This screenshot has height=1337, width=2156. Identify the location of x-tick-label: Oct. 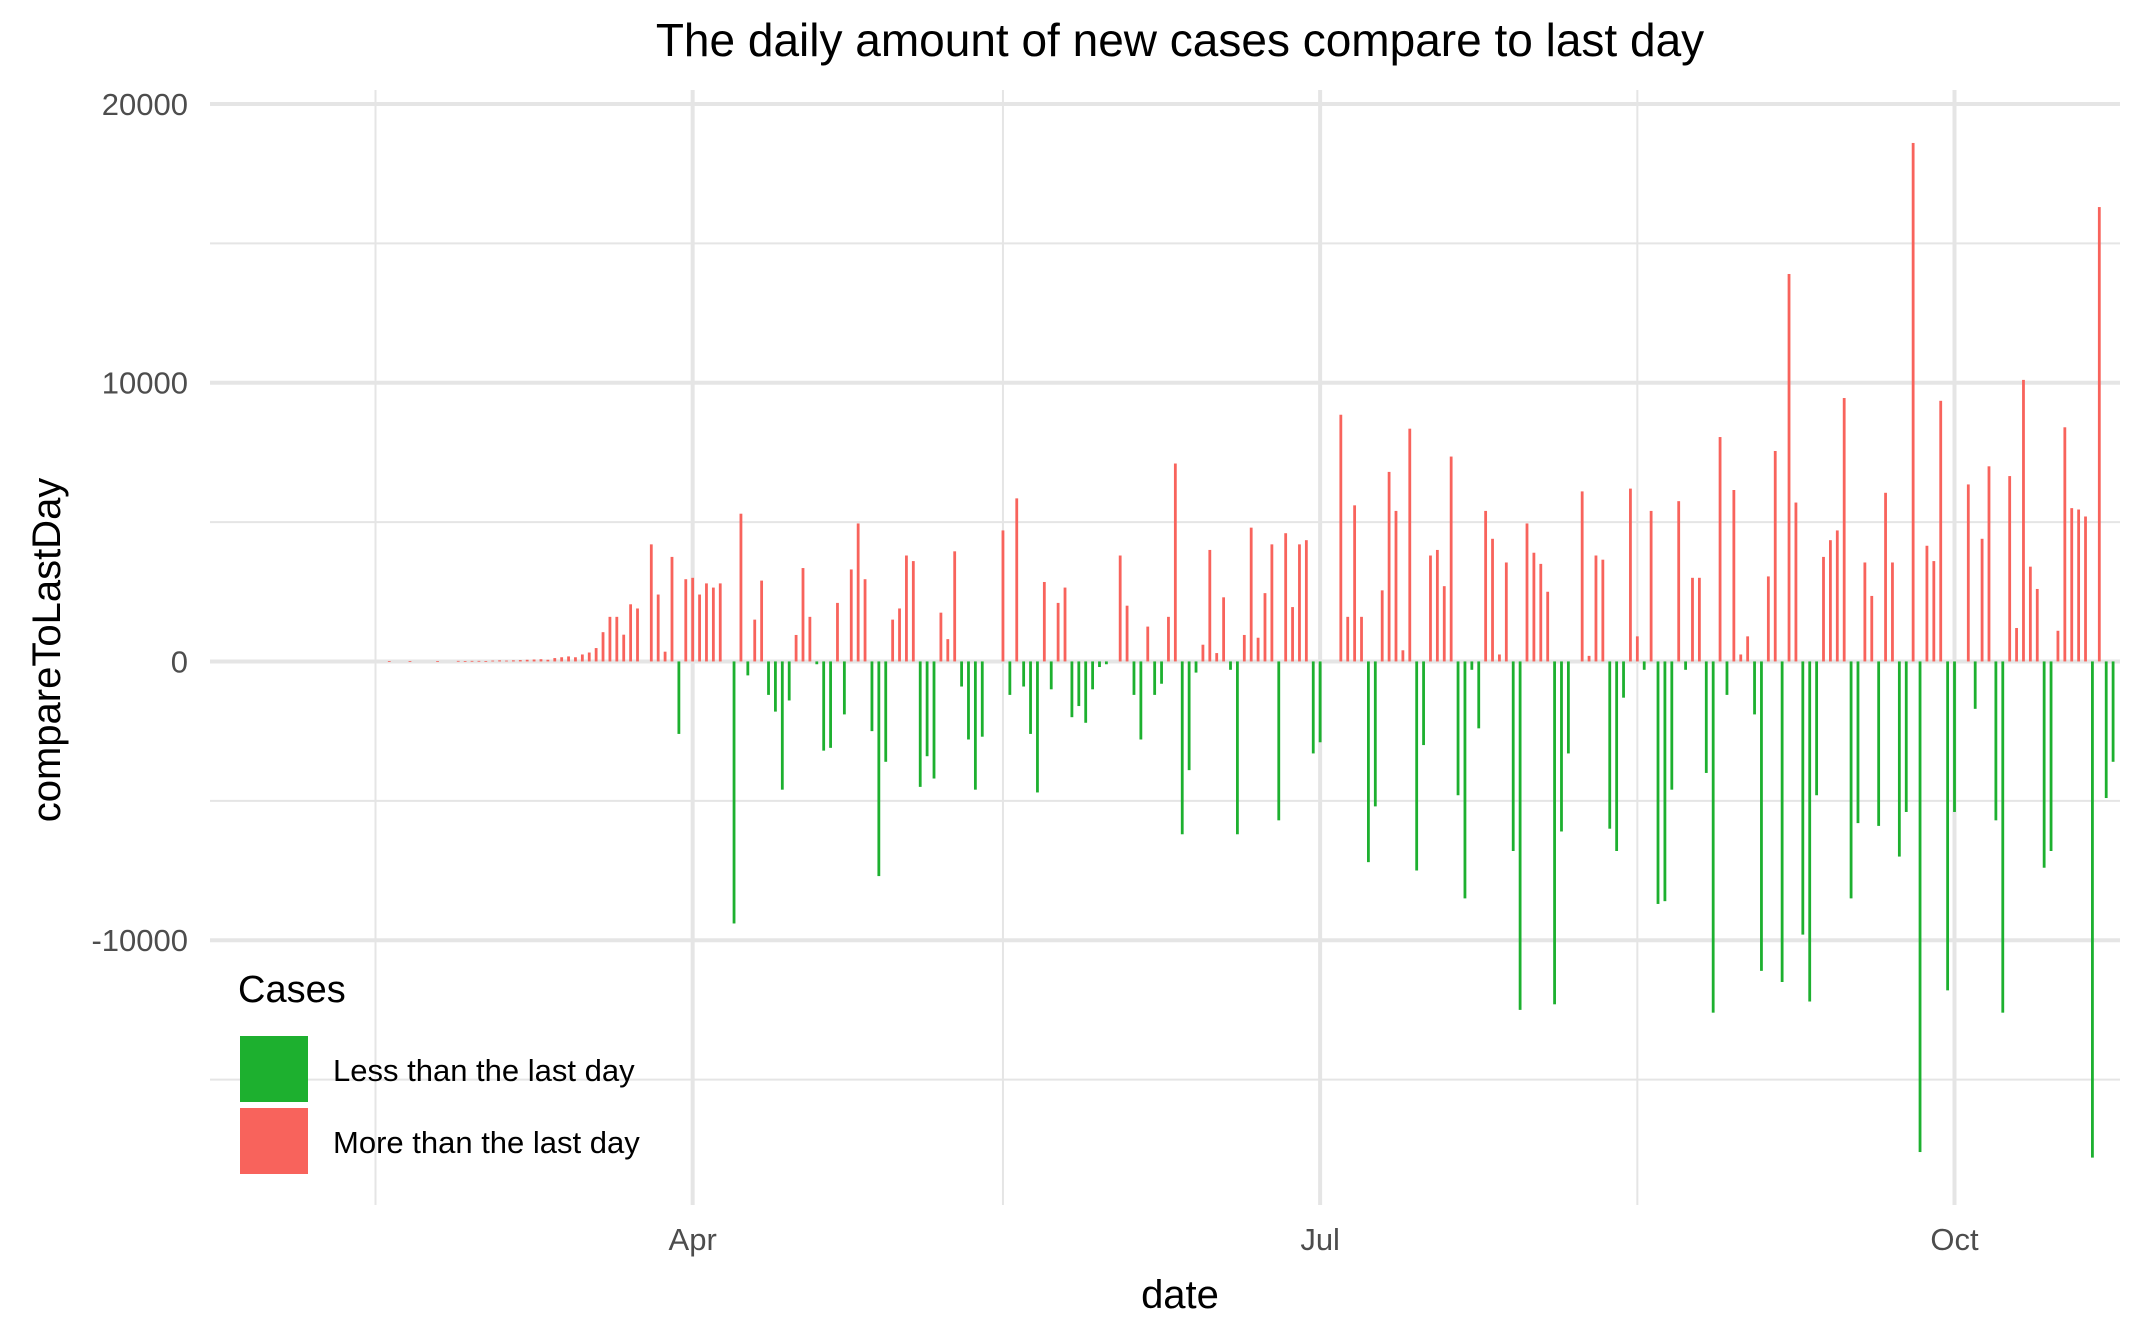
(1954, 1239).